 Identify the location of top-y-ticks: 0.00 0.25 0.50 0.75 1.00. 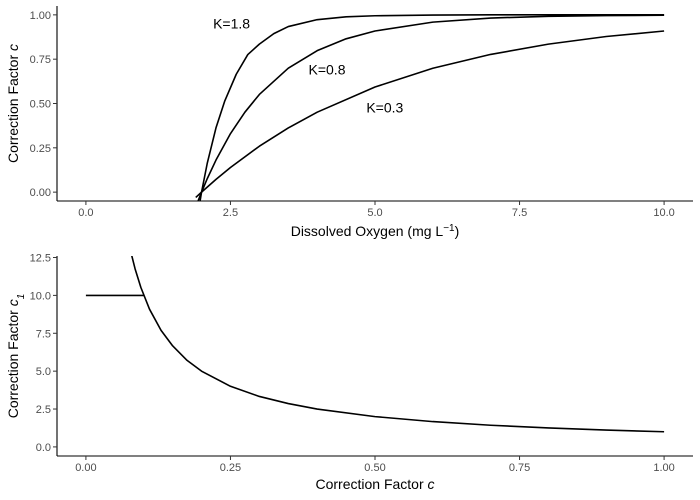
(43, 104).